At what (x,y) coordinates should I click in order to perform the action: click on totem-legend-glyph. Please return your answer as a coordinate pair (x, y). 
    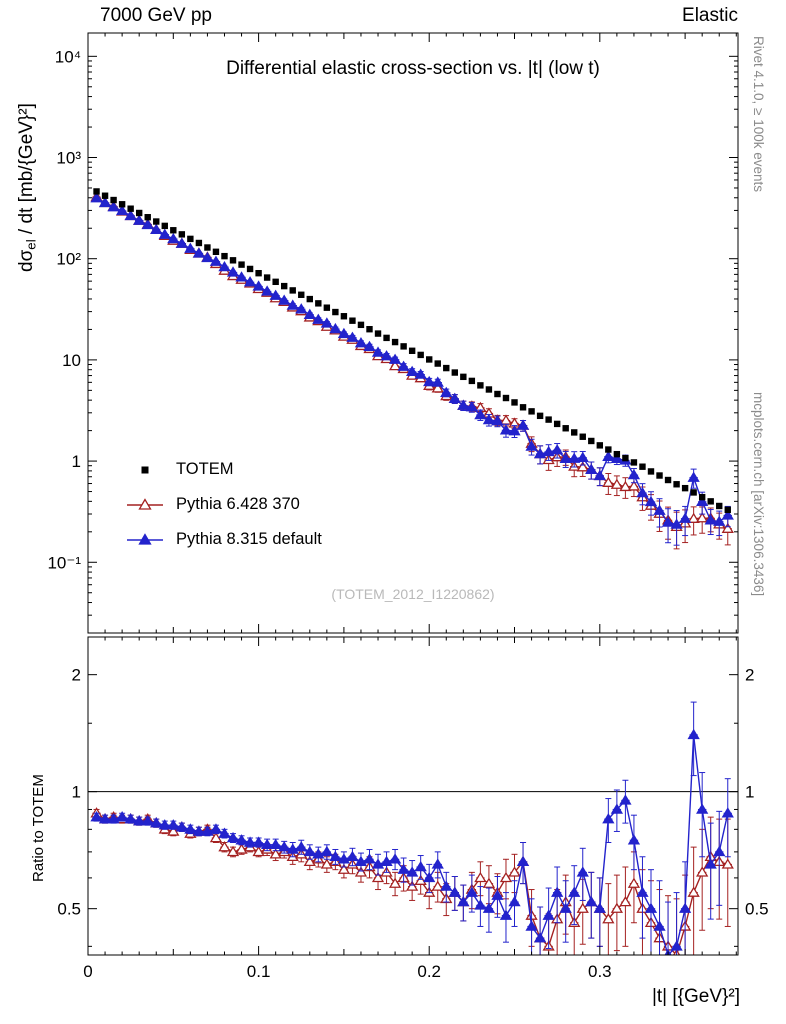
    Looking at the image, I should click on (145, 469).